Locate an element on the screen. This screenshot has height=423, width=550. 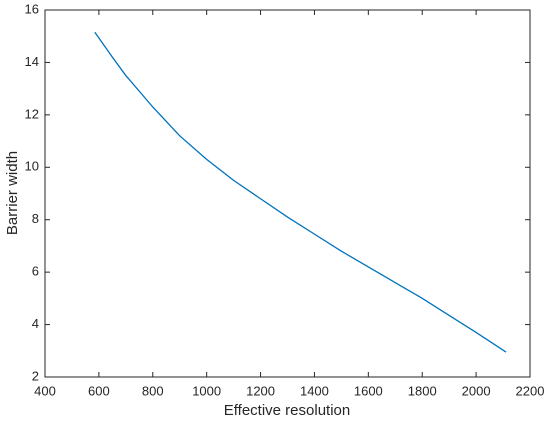
x-tick-label: 1800 is located at coordinates (422, 390).